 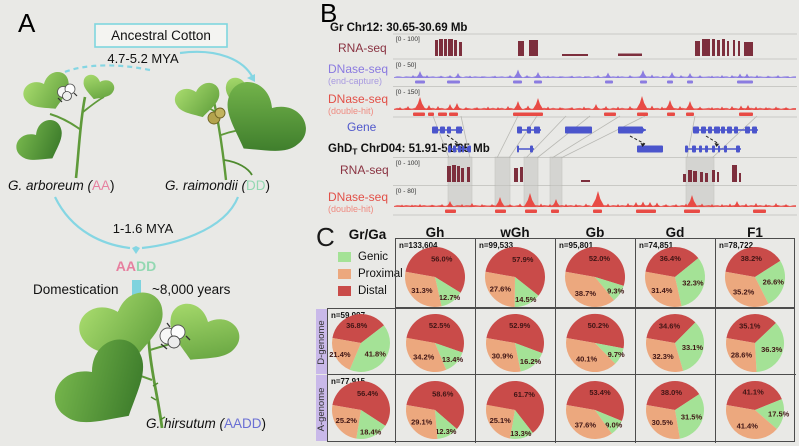 I want to click on pie-slice-label-proximal: 30.5%, so click(x=663, y=422).